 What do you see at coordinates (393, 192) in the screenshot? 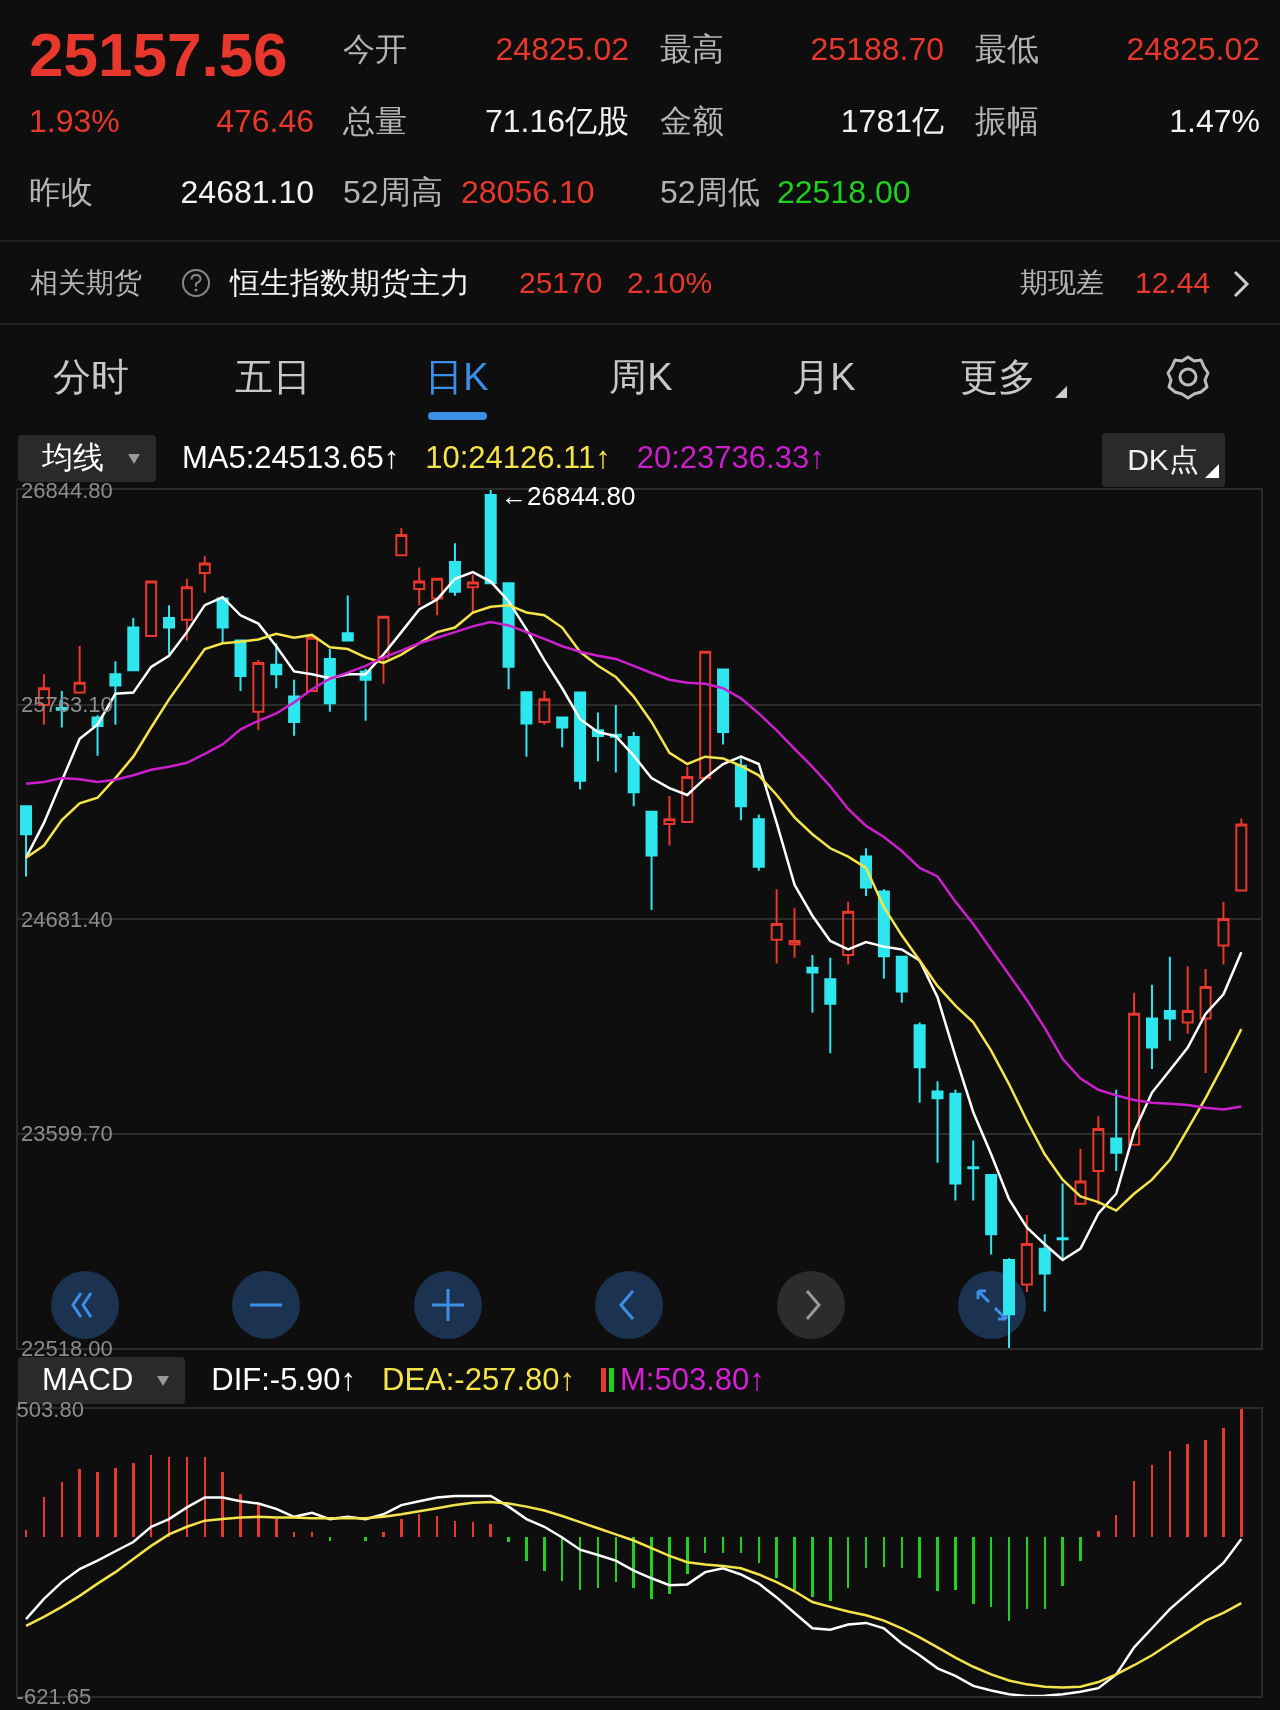
I see `text: 52周高` at bounding box center [393, 192].